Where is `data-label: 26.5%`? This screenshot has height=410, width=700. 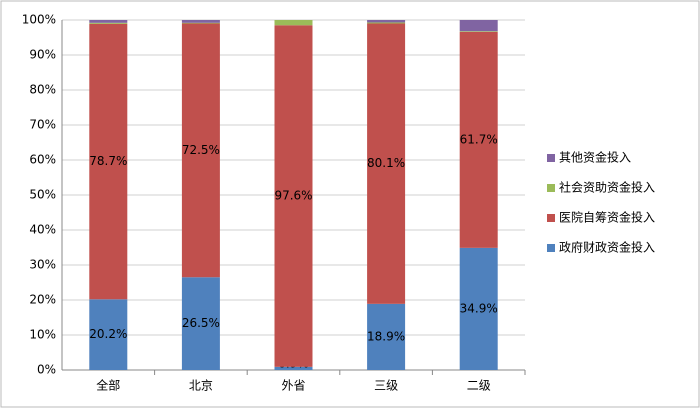 data-label: 26.5% is located at coordinates (201, 323).